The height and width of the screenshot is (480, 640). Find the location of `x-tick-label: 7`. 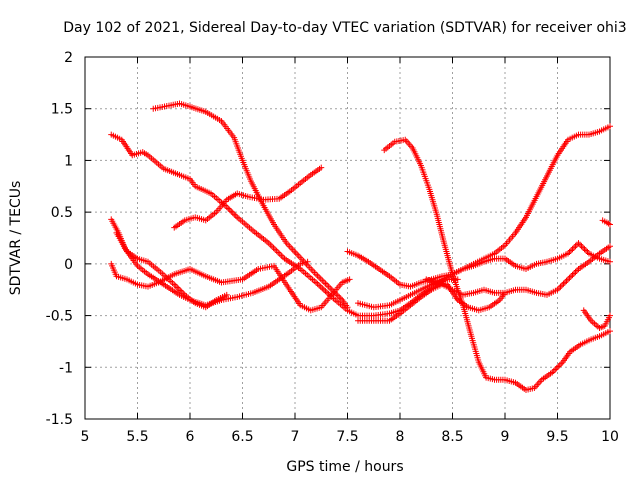

x-tick-label: 7 is located at coordinates (295, 437).